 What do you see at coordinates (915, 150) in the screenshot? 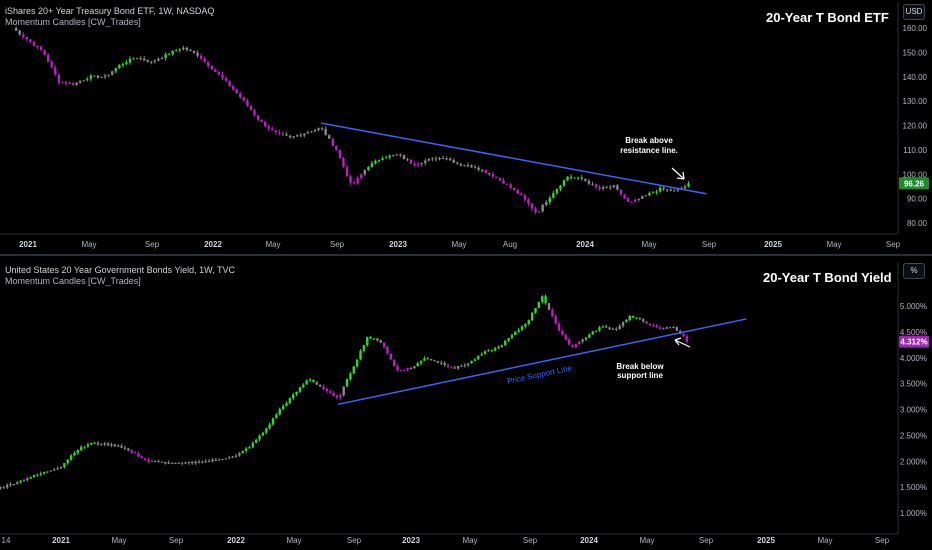
I see `top-price-tick: 110.00` at bounding box center [915, 150].